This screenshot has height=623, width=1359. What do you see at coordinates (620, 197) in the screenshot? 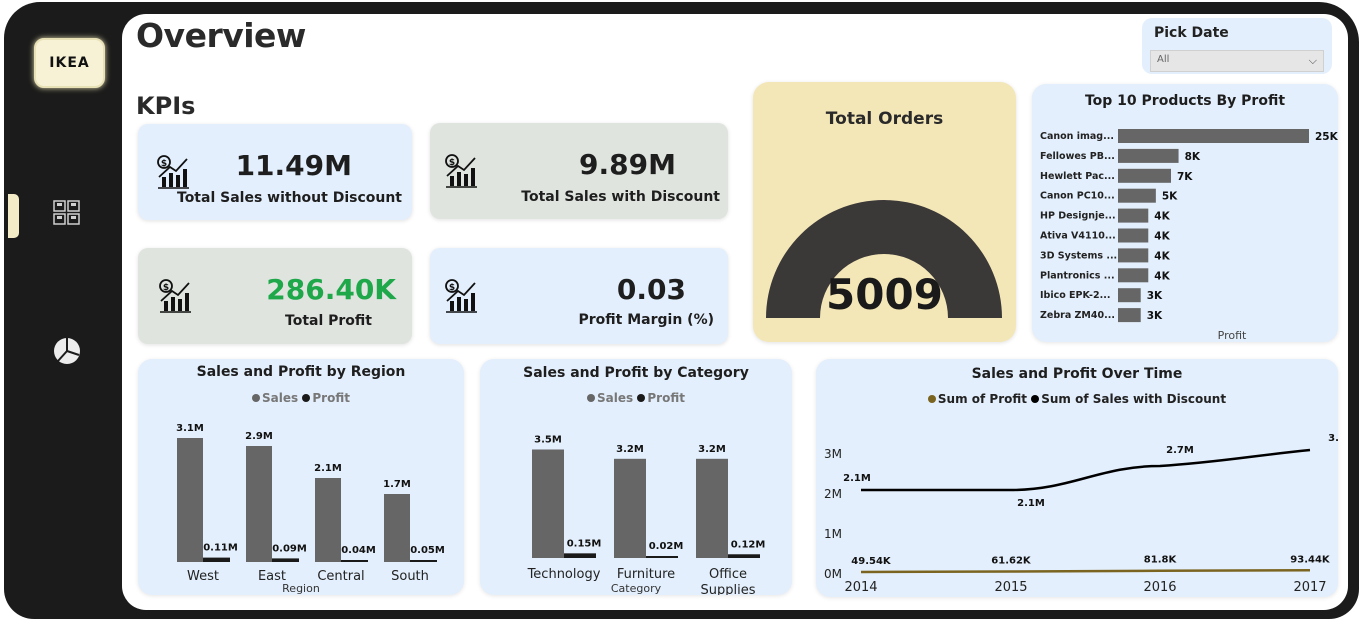
I see `kpi-label: Total Sales with Discount` at bounding box center [620, 197].